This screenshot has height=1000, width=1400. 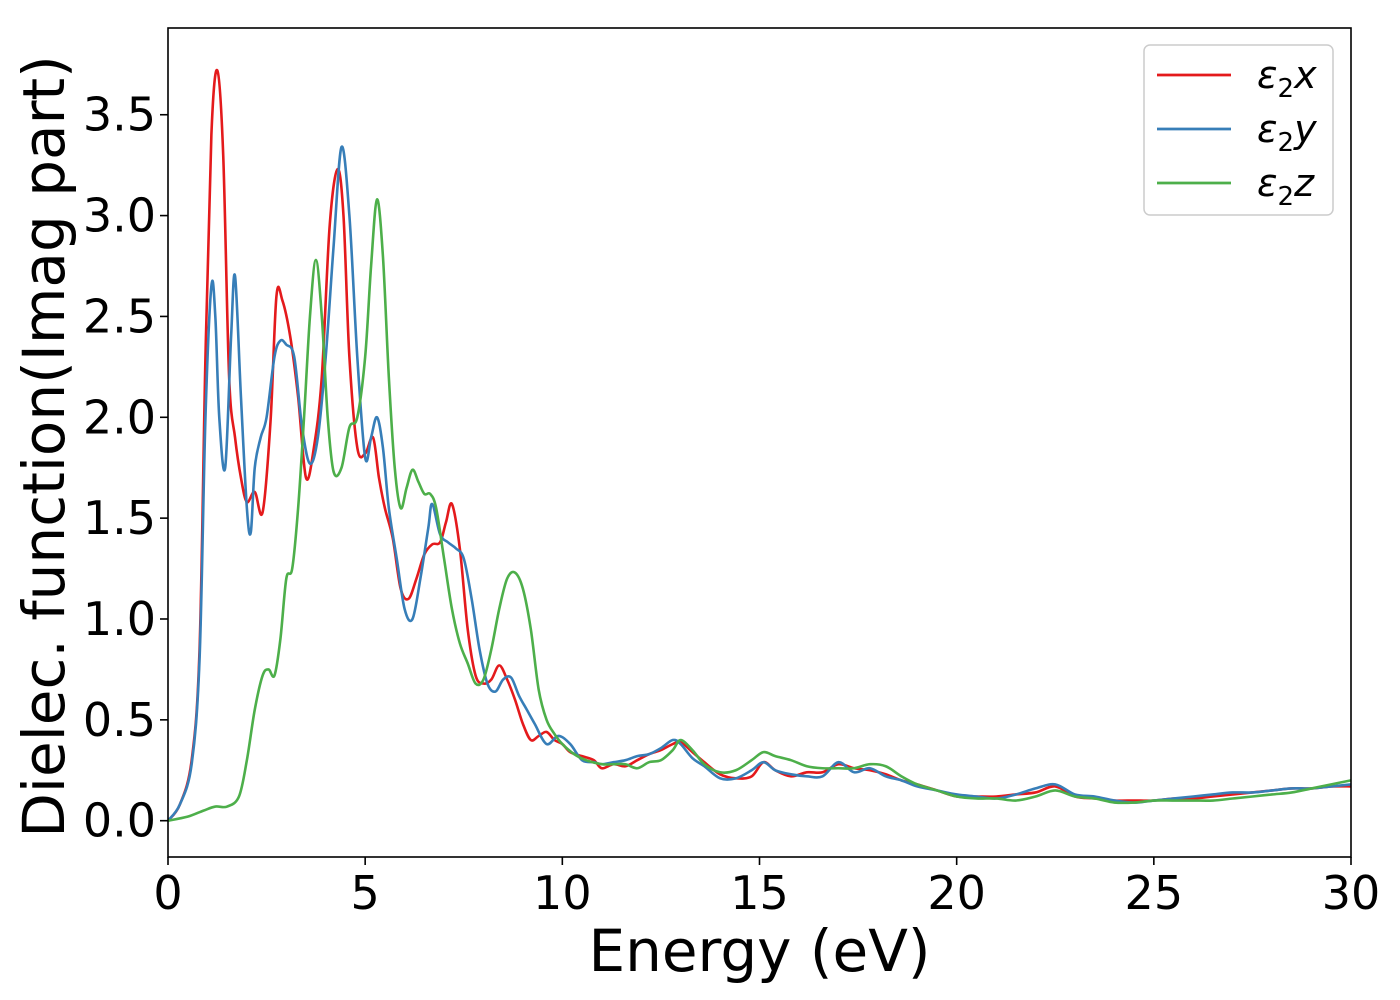 I want to click on y-tick-label: 0.5, so click(x=119, y=720).